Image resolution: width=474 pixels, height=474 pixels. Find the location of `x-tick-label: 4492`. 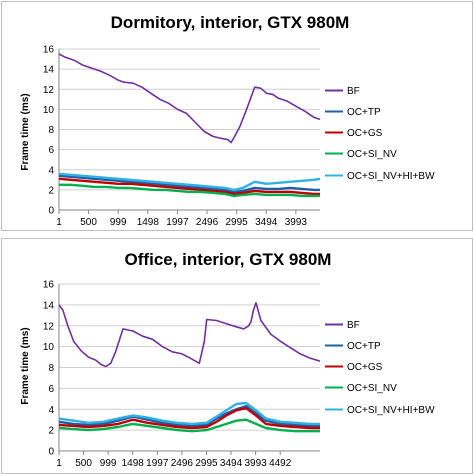

x-tick-label: 4492 is located at coordinates (280, 463).